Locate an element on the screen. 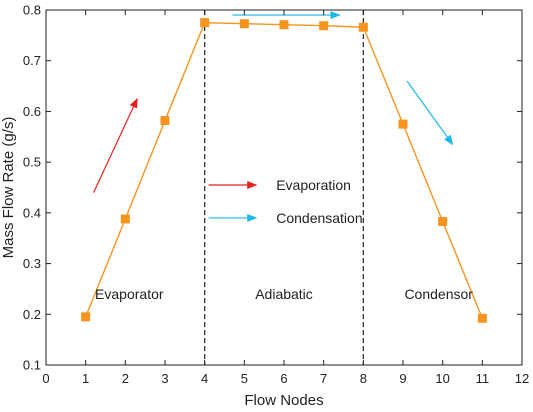 Image resolution: width=533 pixels, height=412 pixels. x-tick-label: 7 is located at coordinates (323, 378).